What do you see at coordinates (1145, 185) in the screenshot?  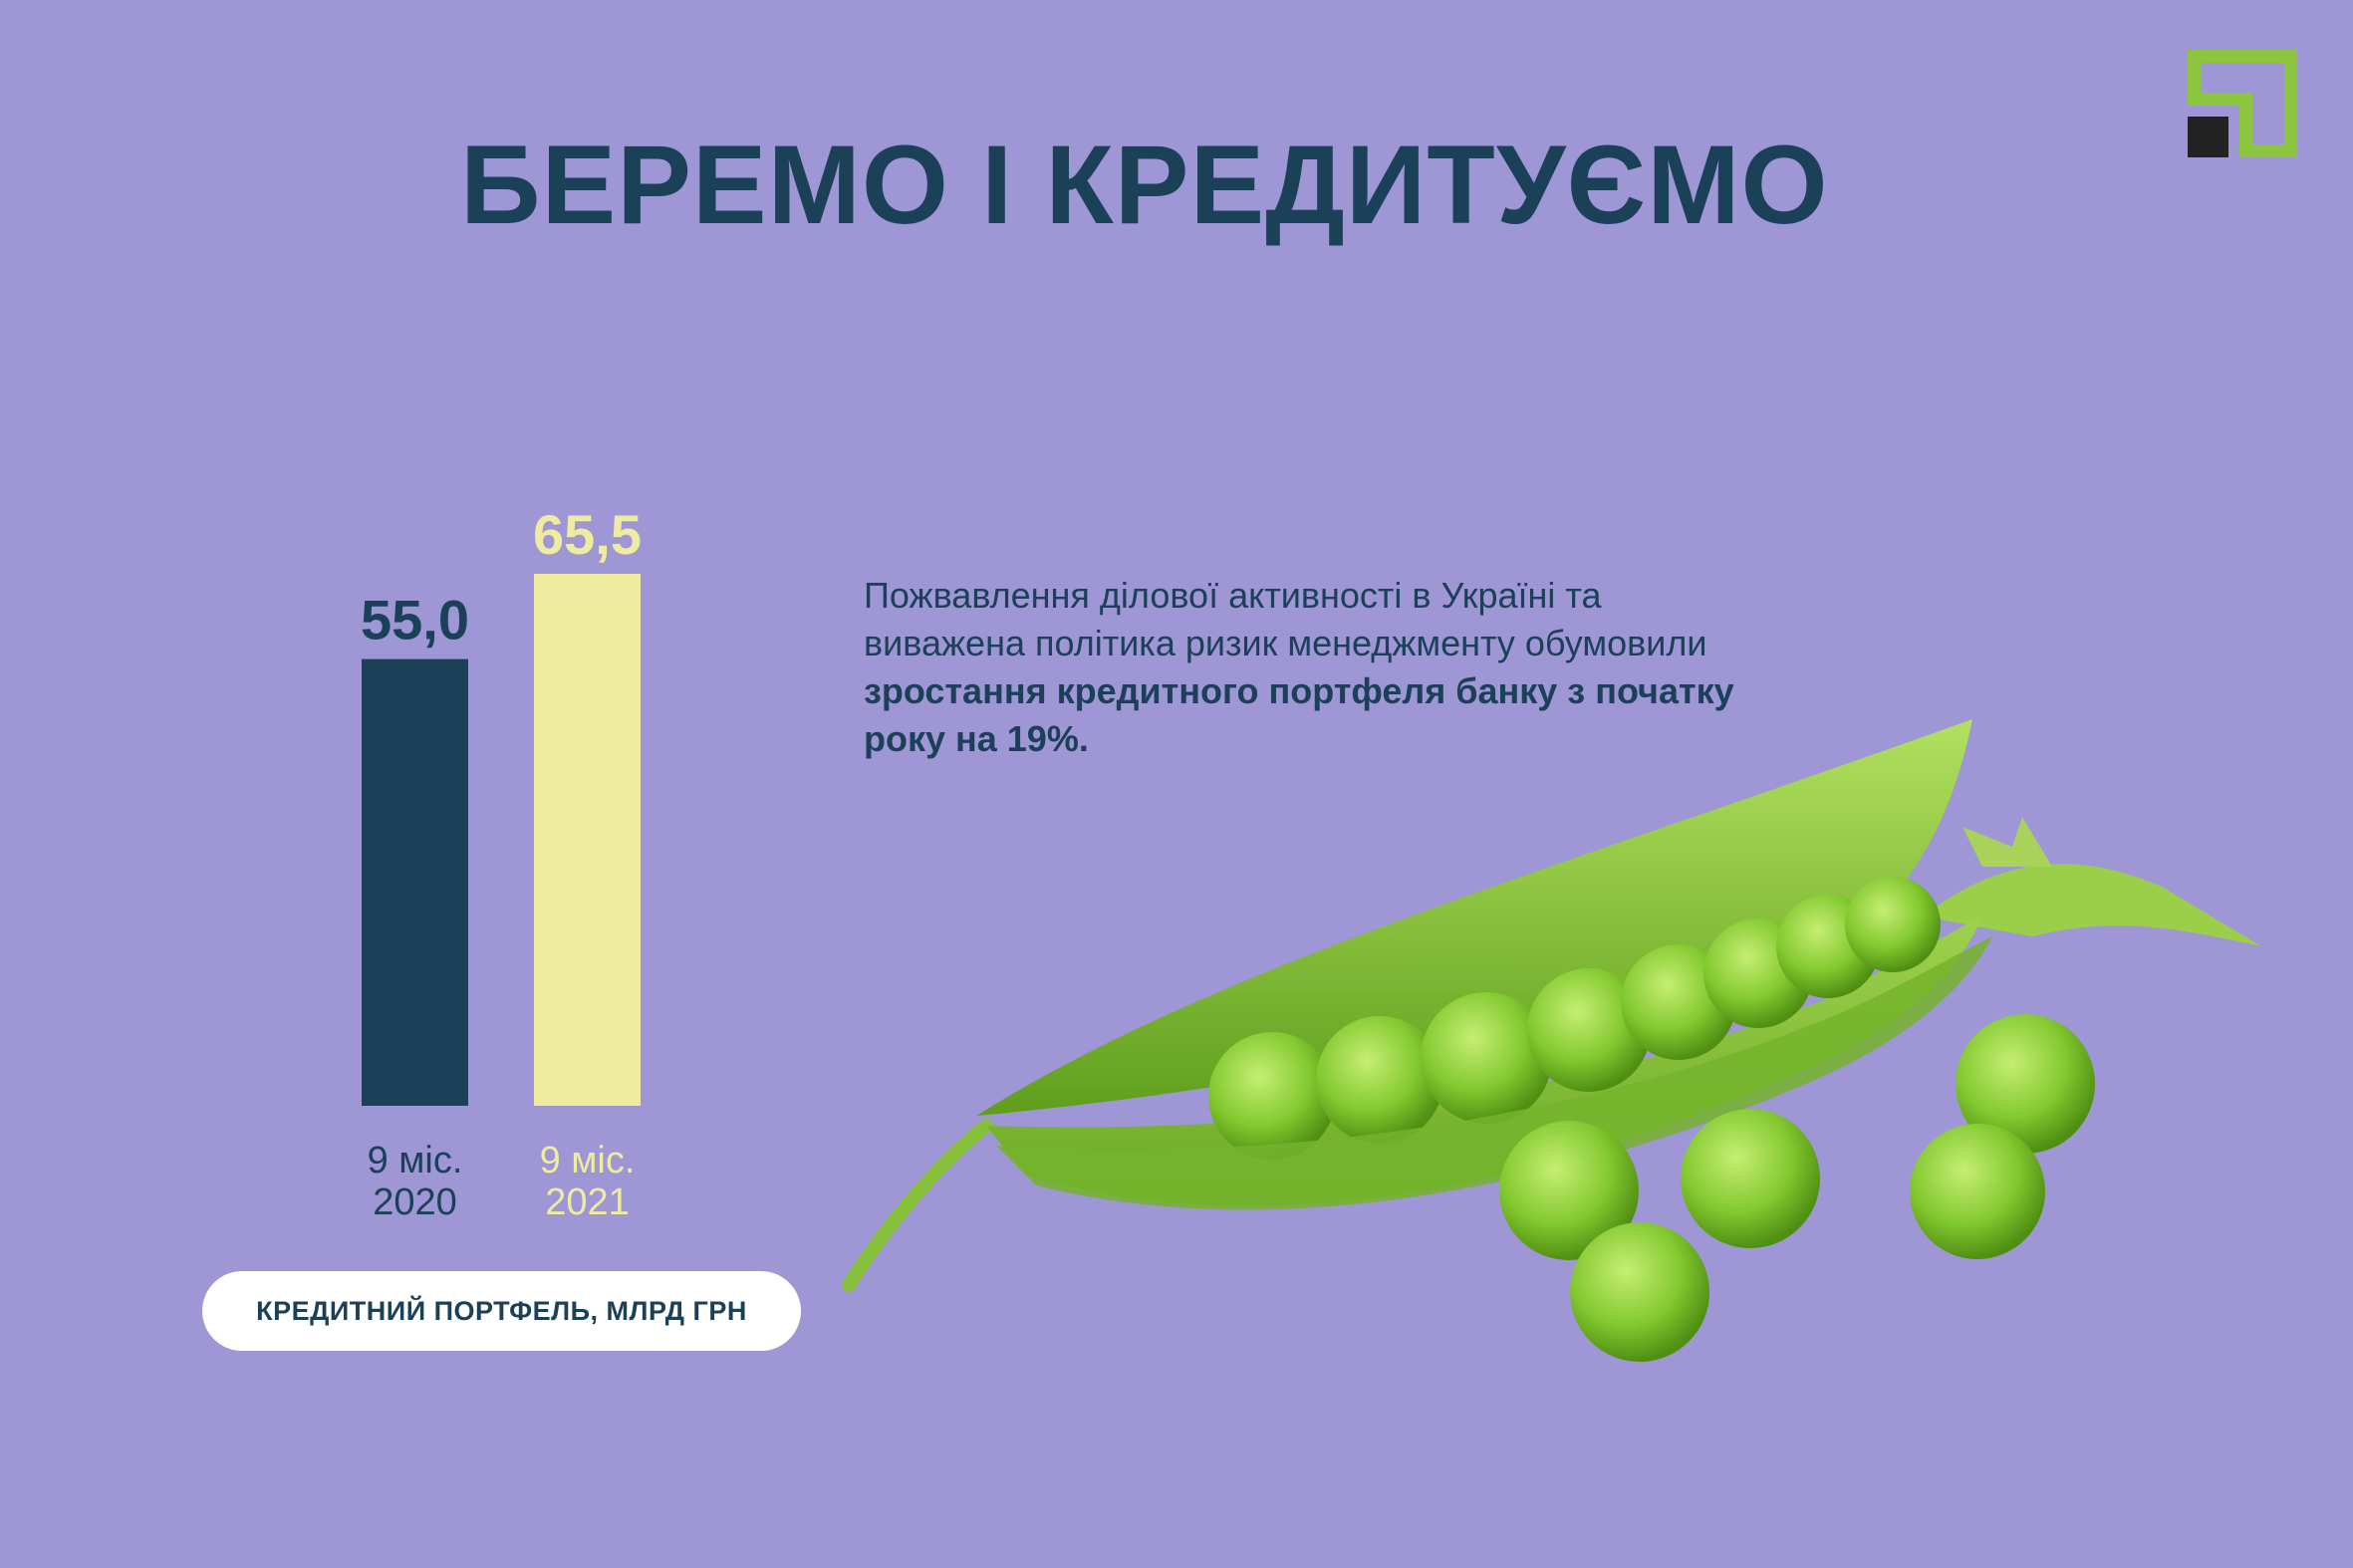 I see `page-title: БЕРЕМО І КРЕДИТУЄМО` at bounding box center [1145, 185].